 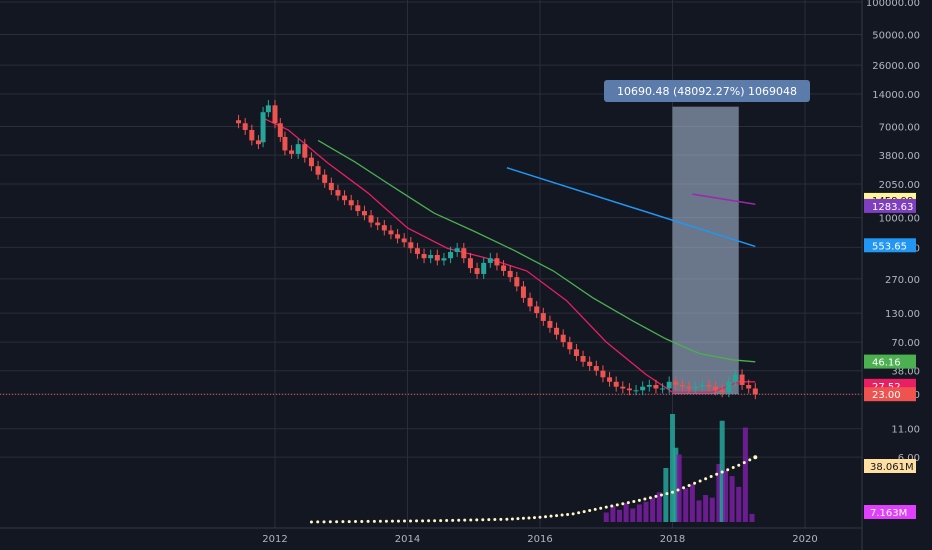 What do you see at coordinates (533, 489) in the screenshot?
I see `obv-dotted-line` at bounding box center [533, 489].